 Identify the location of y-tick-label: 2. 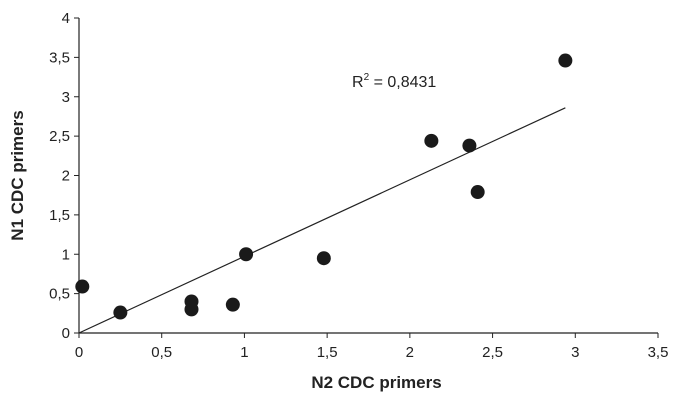
(66, 176).